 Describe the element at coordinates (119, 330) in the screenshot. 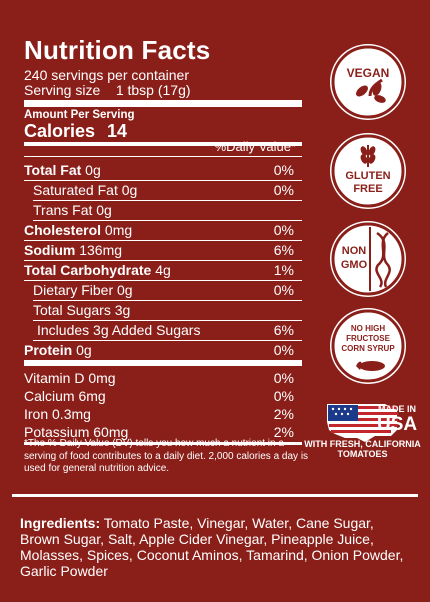

I see `nutrient-amount: Includes 3g Added Sugars` at that location.